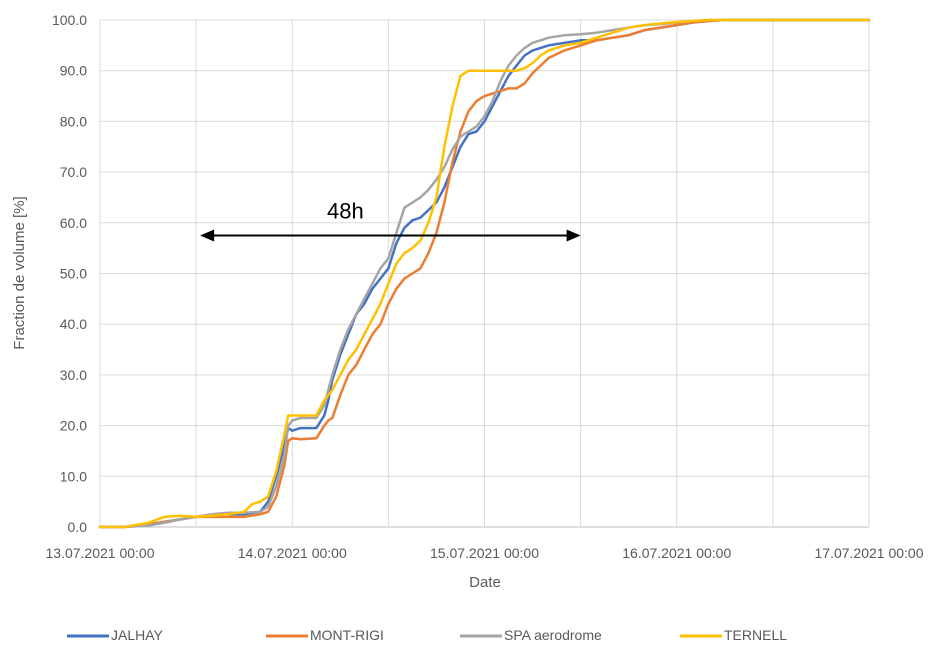  Describe the element at coordinates (427, 635) in the screenshot. I see `legend: JALHAY MONT-RIGI SPA aerodrome TERNELL` at that location.